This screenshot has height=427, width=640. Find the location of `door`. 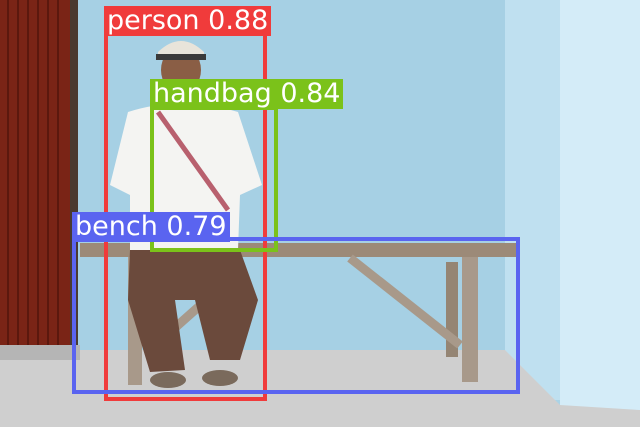

door is located at coordinates (36, 175).